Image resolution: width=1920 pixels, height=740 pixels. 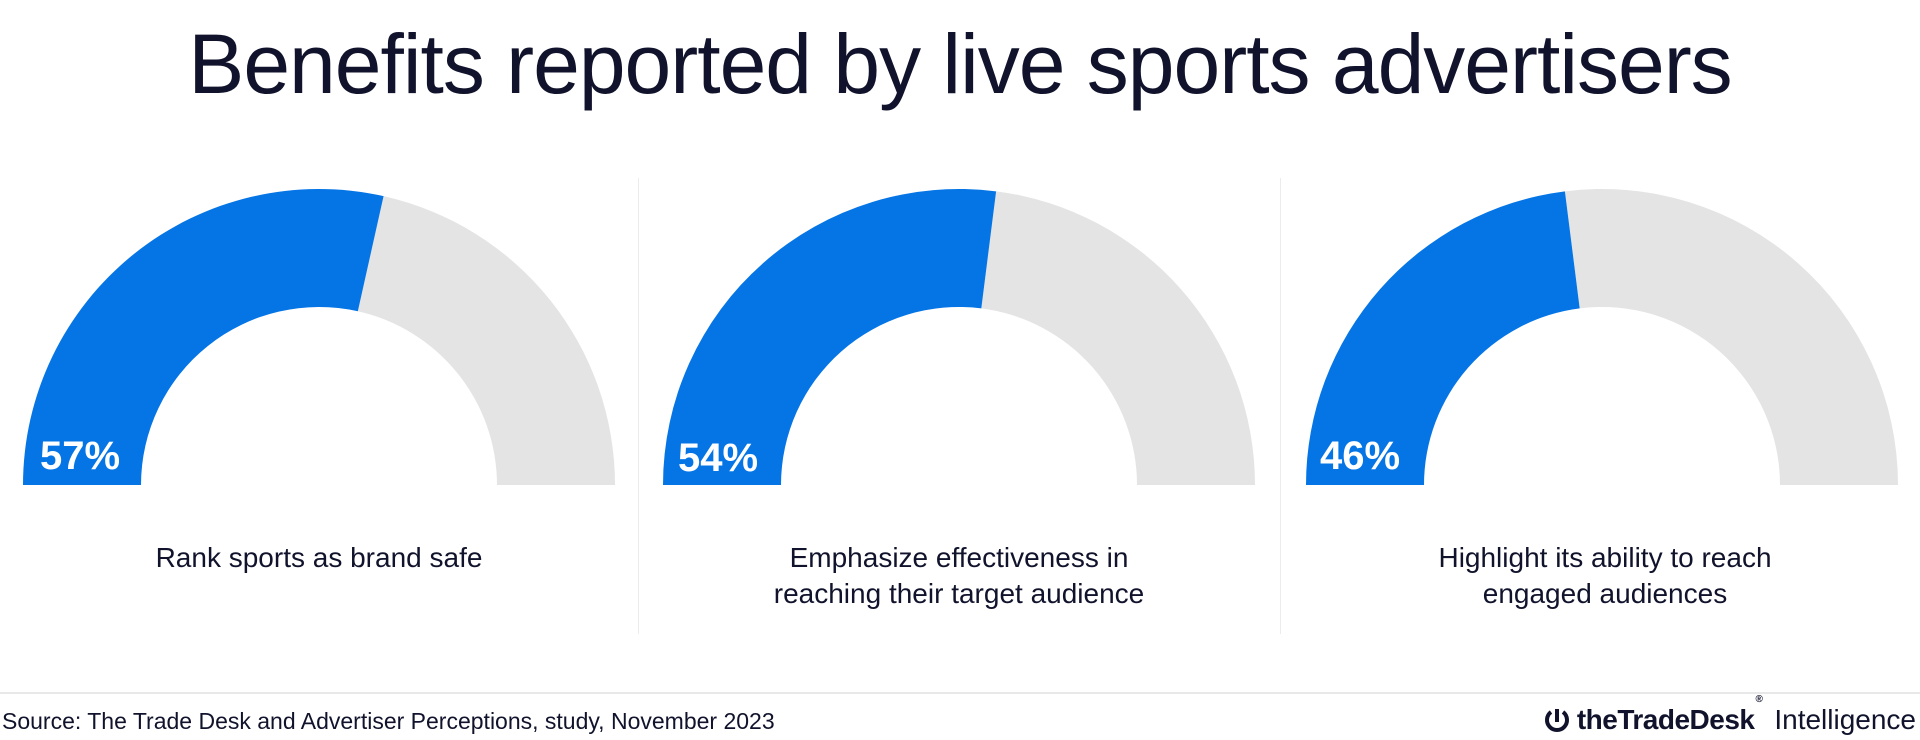 I want to click on brand-logo: theTradeDesk® Intelligence, so click(x=1729, y=715).